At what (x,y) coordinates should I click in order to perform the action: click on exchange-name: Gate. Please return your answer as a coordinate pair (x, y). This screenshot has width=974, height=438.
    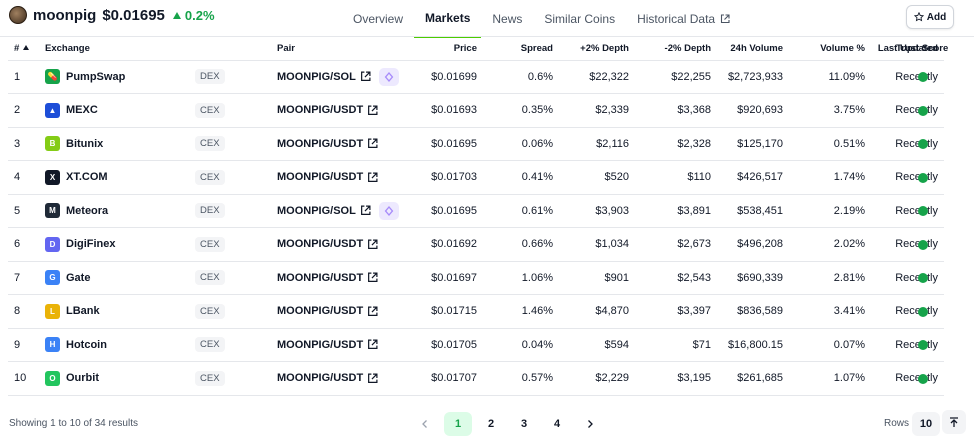
    Looking at the image, I should click on (78, 277).